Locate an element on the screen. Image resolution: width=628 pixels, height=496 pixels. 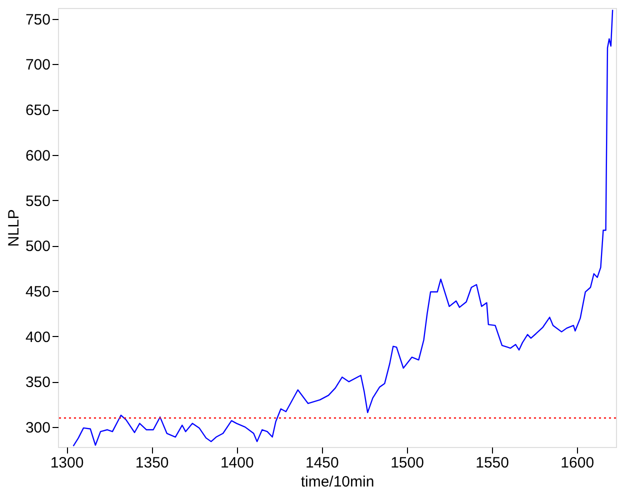
x-tick-label: 1350 is located at coordinates (152, 463).